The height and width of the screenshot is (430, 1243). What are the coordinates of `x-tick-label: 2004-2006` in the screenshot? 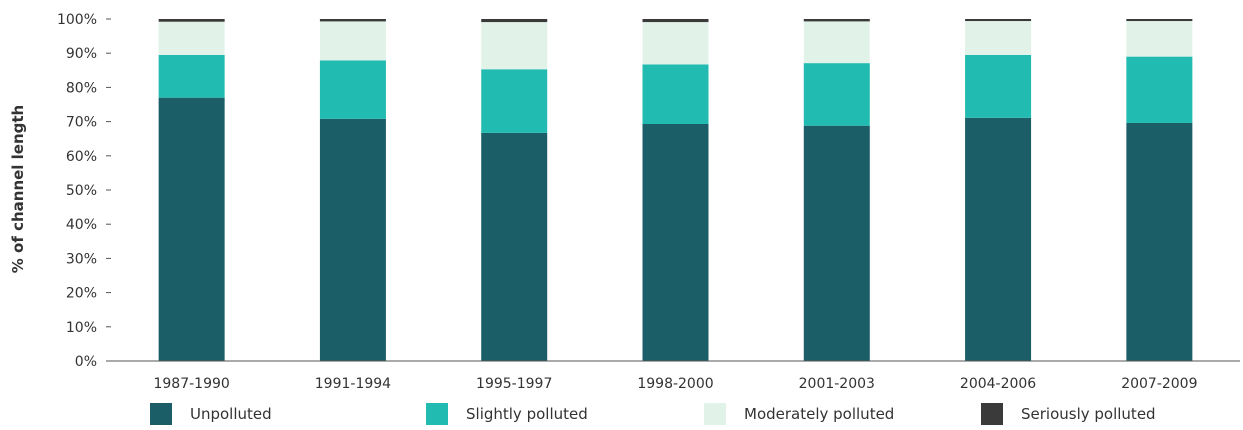 It's located at (998, 384).